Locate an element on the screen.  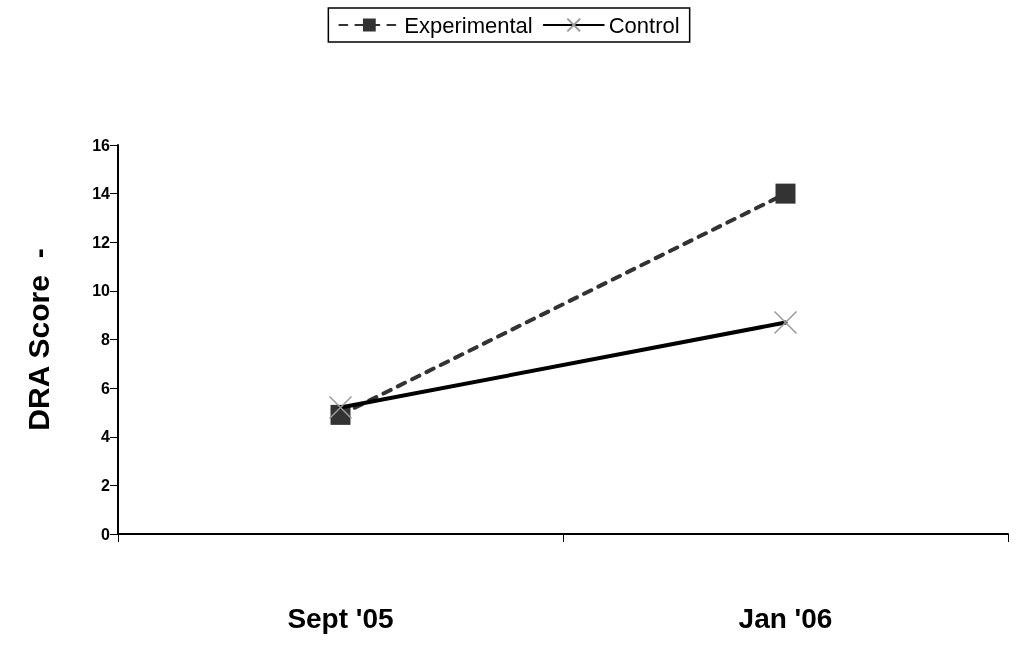
y-tick-label: 10 is located at coordinates (101, 291).